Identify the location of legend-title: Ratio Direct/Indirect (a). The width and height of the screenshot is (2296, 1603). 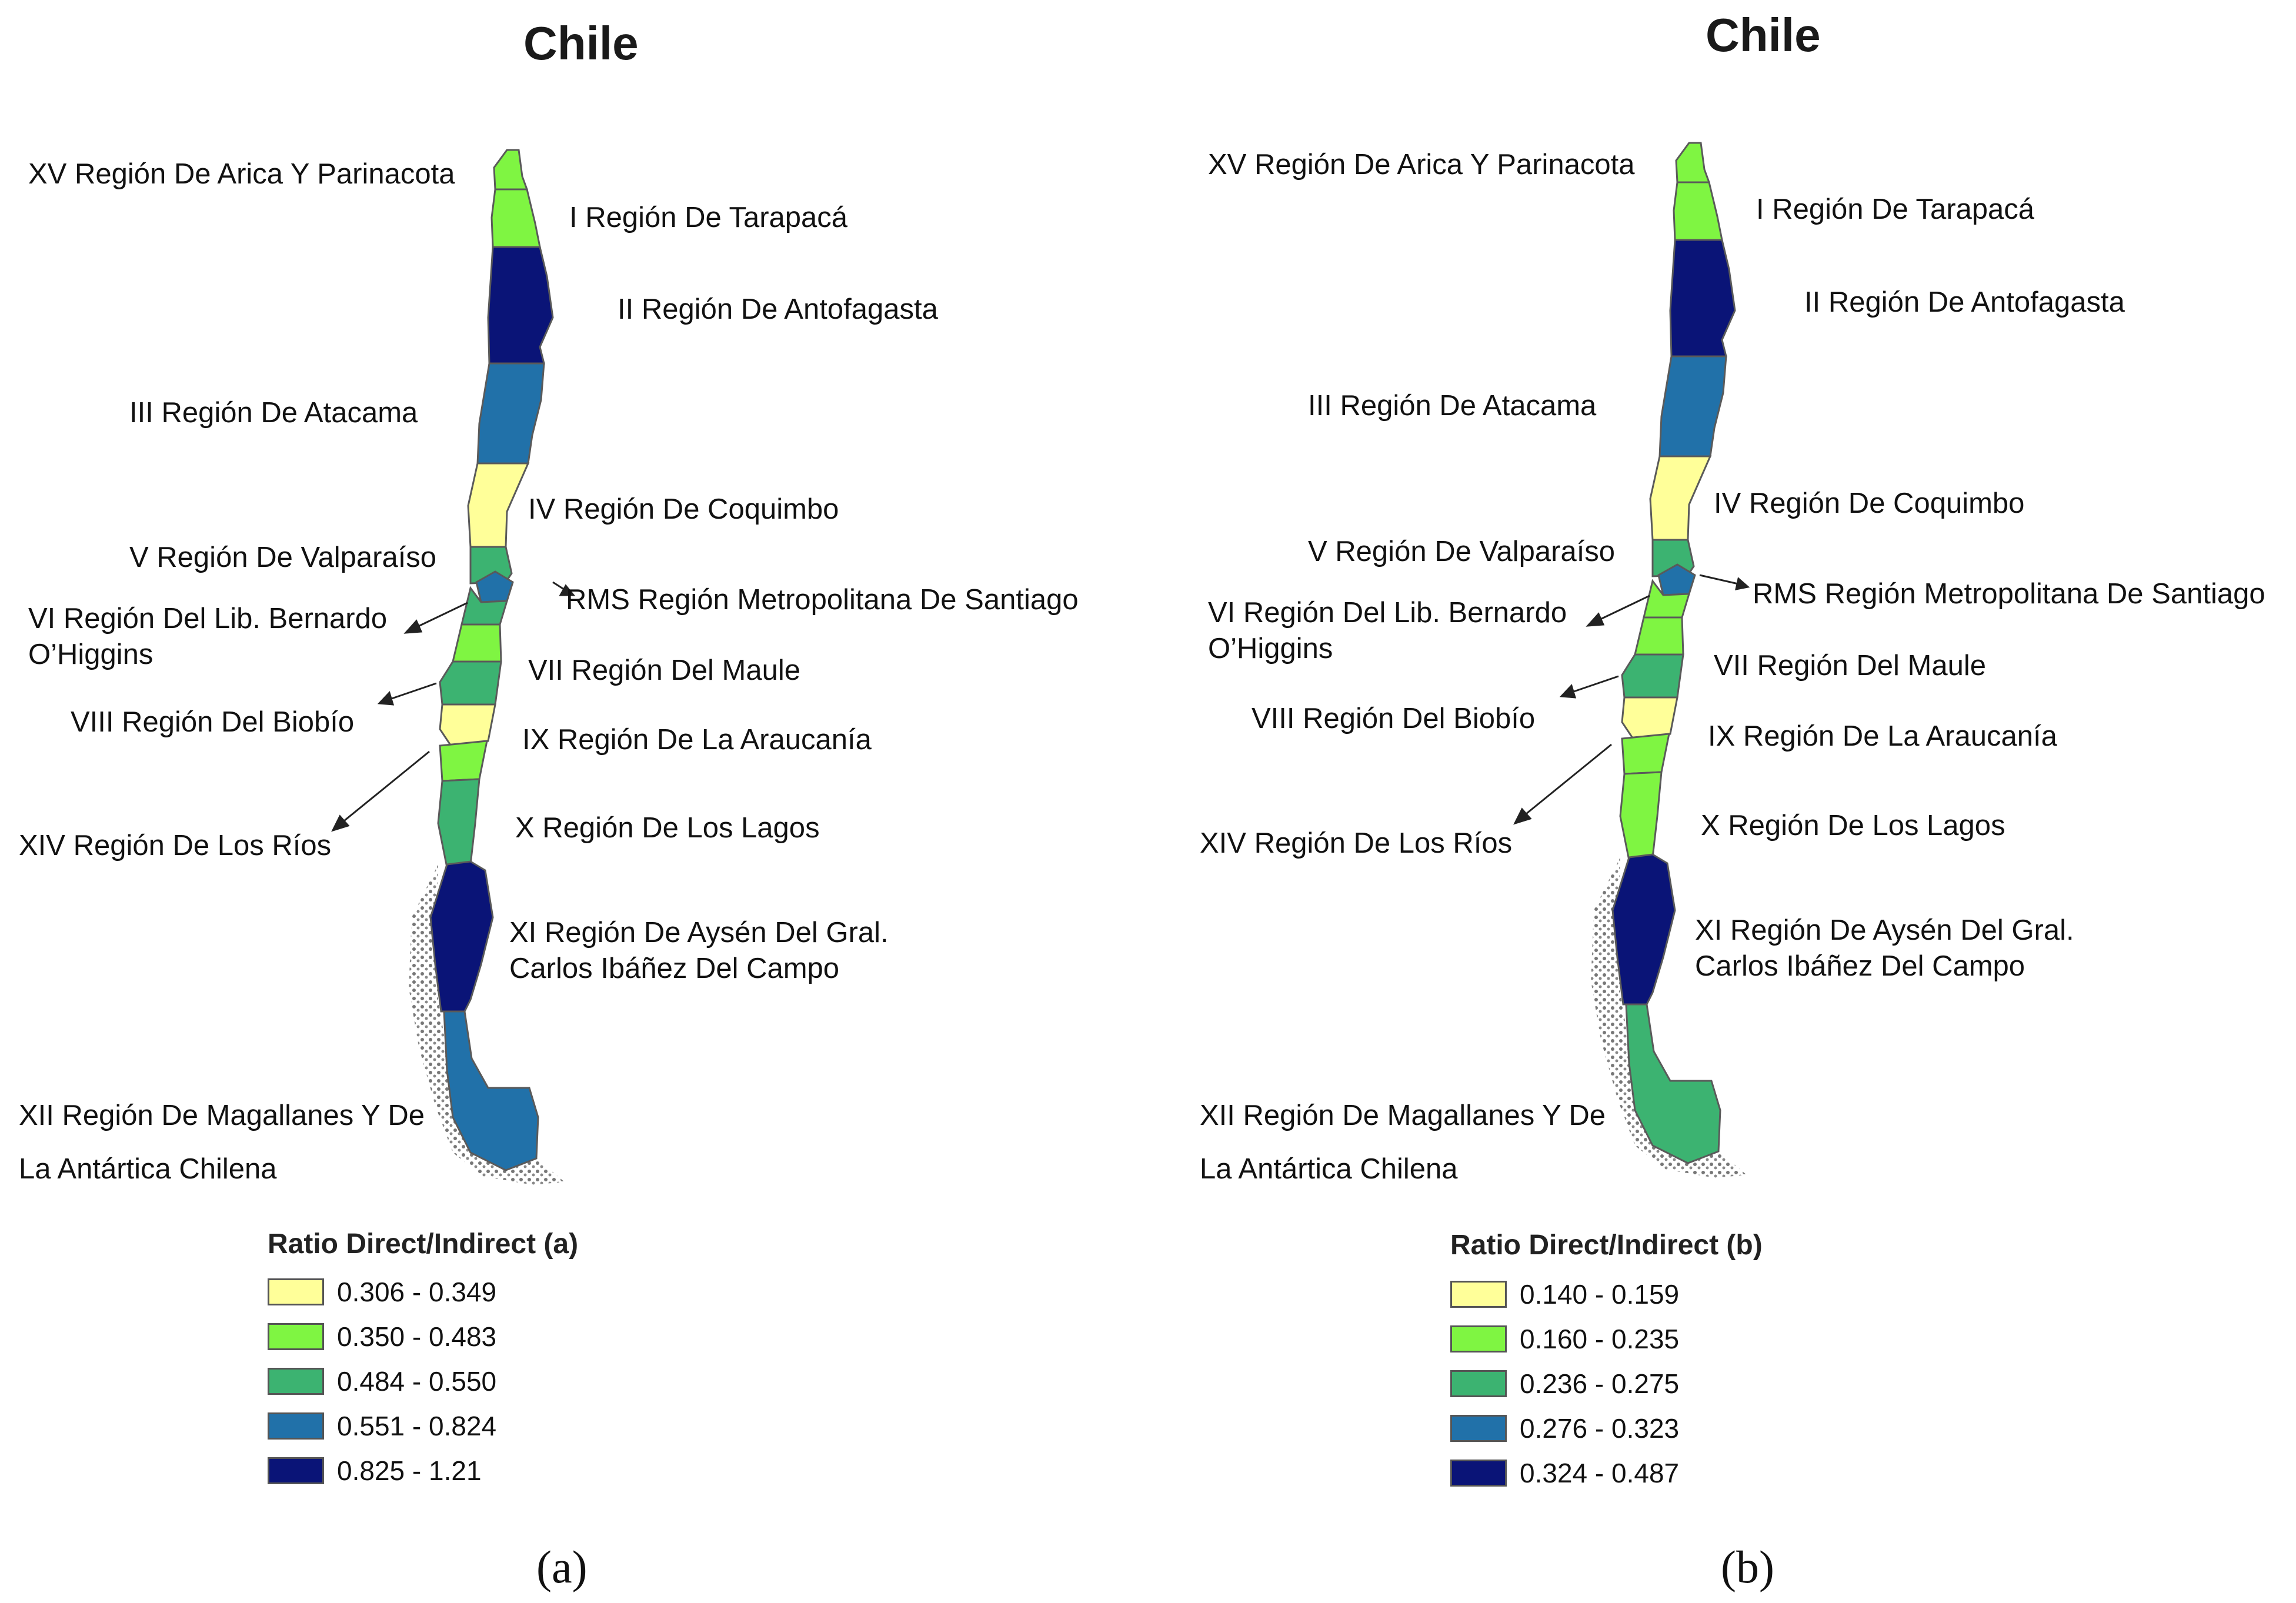
(423, 1244).